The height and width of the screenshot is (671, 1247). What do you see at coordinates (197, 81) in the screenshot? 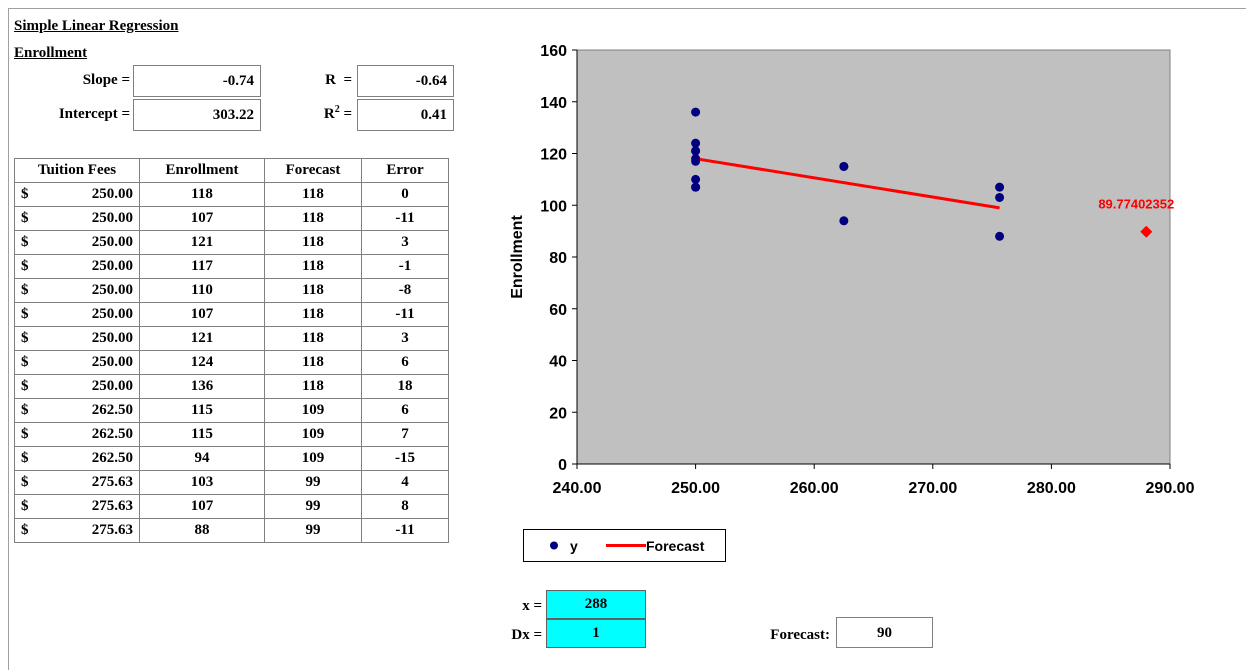
I see `slope-value: -0.74` at bounding box center [197, 81].